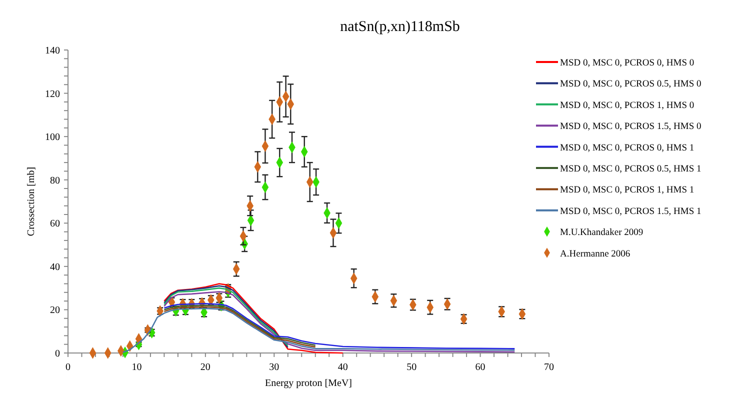  I want to click on x-tick-label: 0, so click(68, 367).